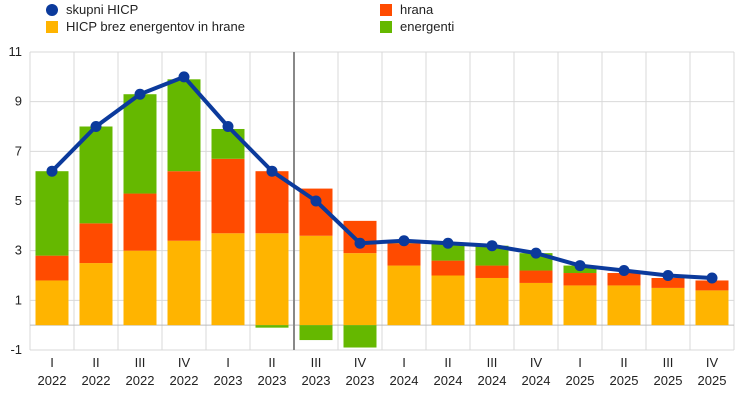 This screenshot has height=400, width=744. Describe the element at coordinates (417, 9) in the screenshot. I see `legend-label-food: hrana` at that location.